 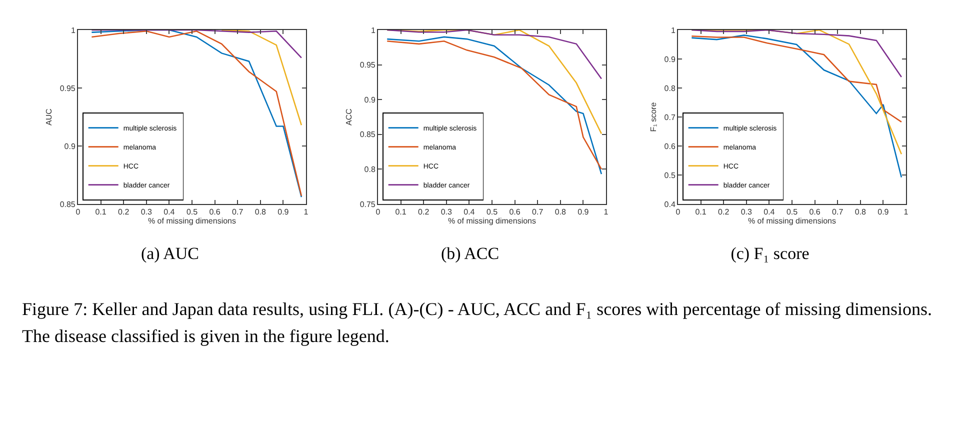 I want to click on text: (b) ACC, so click(x=470, y=254).